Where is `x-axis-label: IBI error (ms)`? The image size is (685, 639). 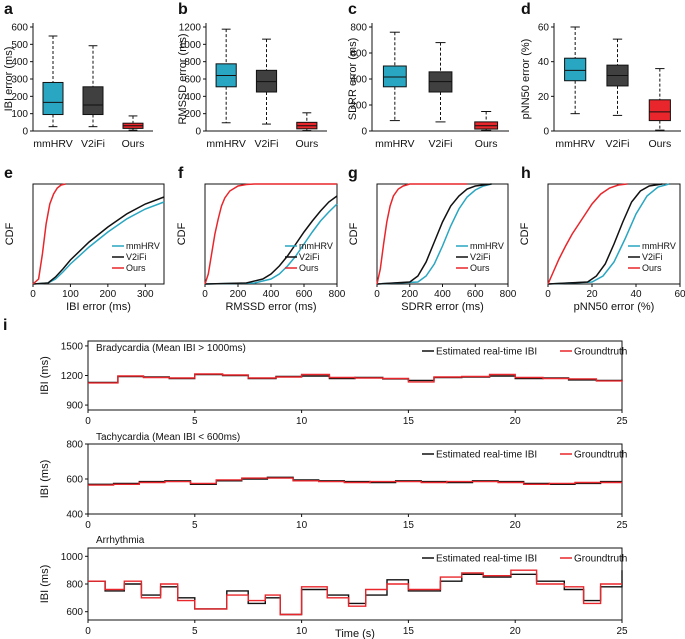
x-axis-label: IBI error (ms) is located at coordinates (98, 307).